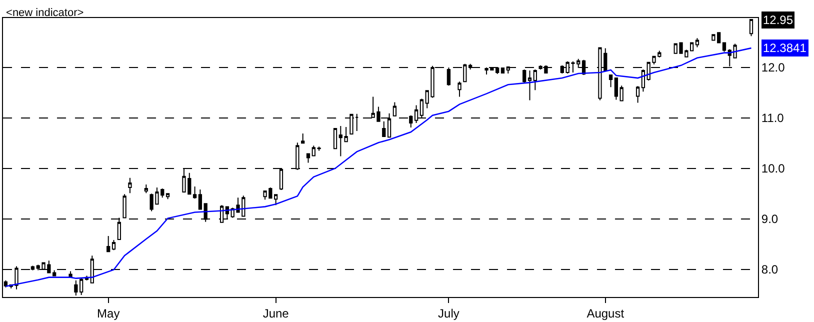 The height and width of the screenshot is (322, 814). Describe the element at coordinates (773, 169) in the screenshot. I see `y-tick-label: 10.0` at that location.